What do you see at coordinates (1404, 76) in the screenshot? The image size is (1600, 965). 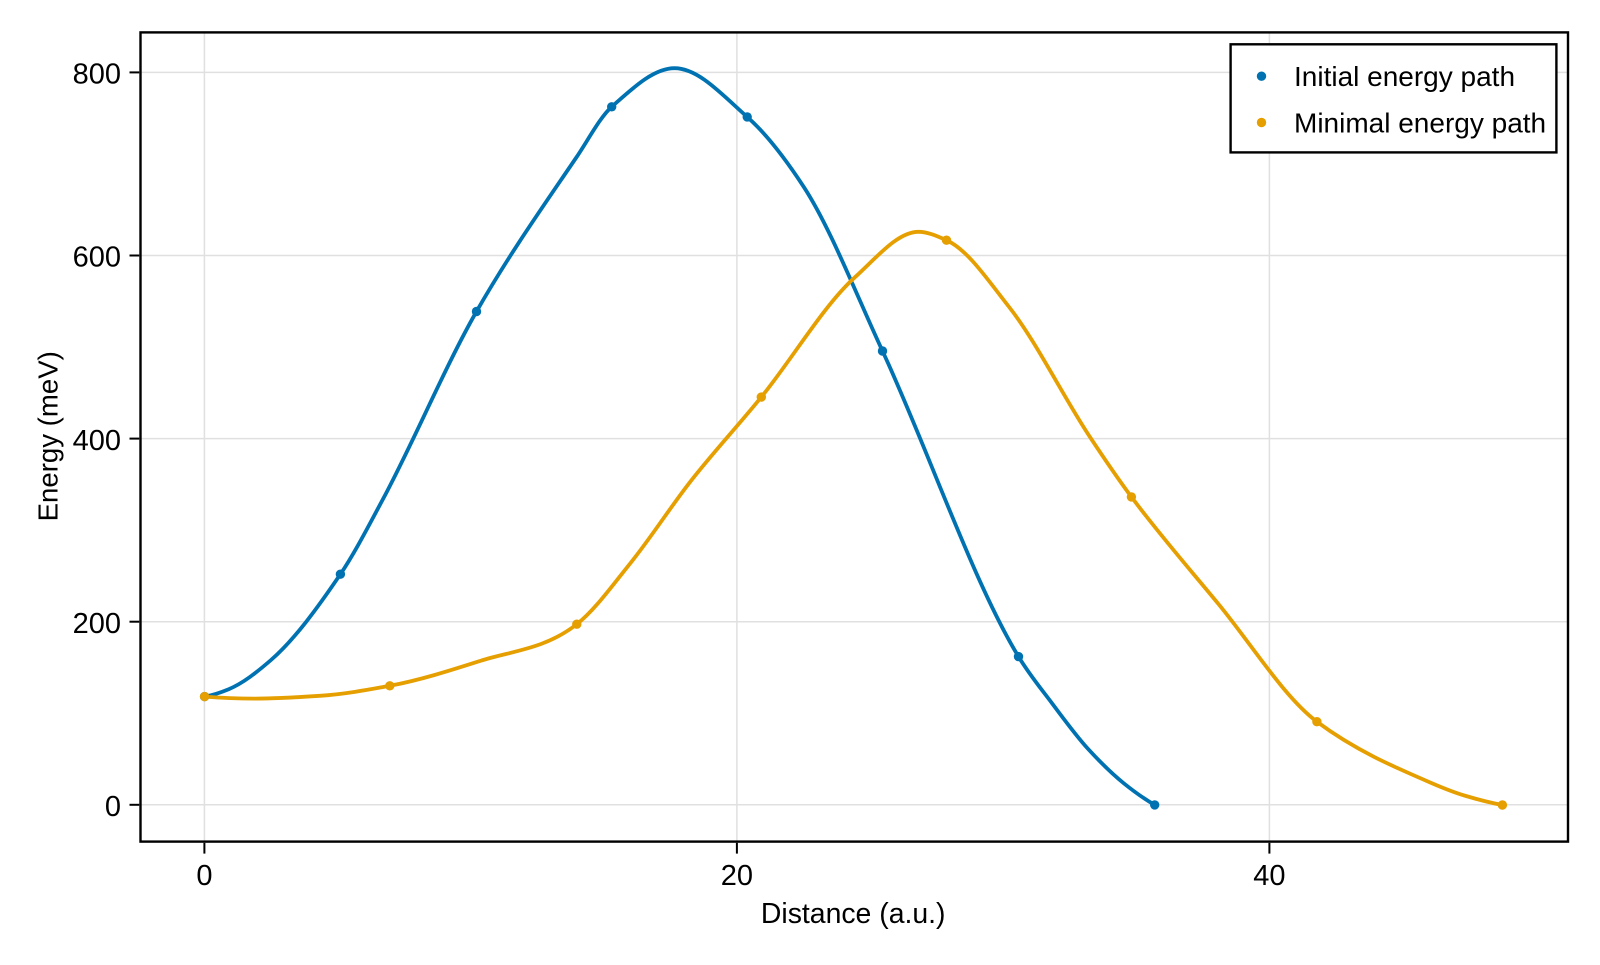 I see `svg-text: Initial energy path` at bounding box center [1404, 76].